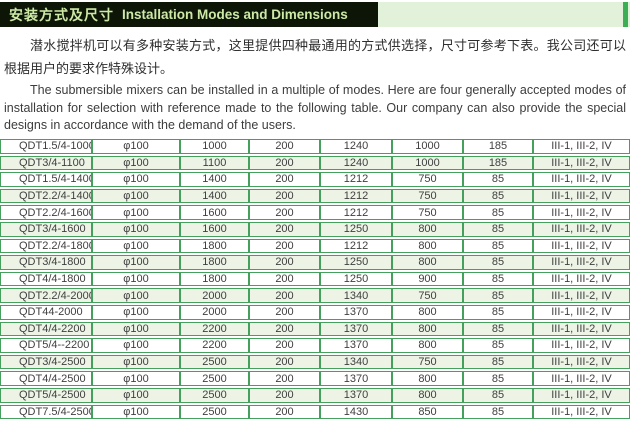 The height and width of the screenshot is (426, 630). Describe the element at coordinates (46, 146) in the screenshot. I see `model-cell: QDT1.5/4-1000` at that location.